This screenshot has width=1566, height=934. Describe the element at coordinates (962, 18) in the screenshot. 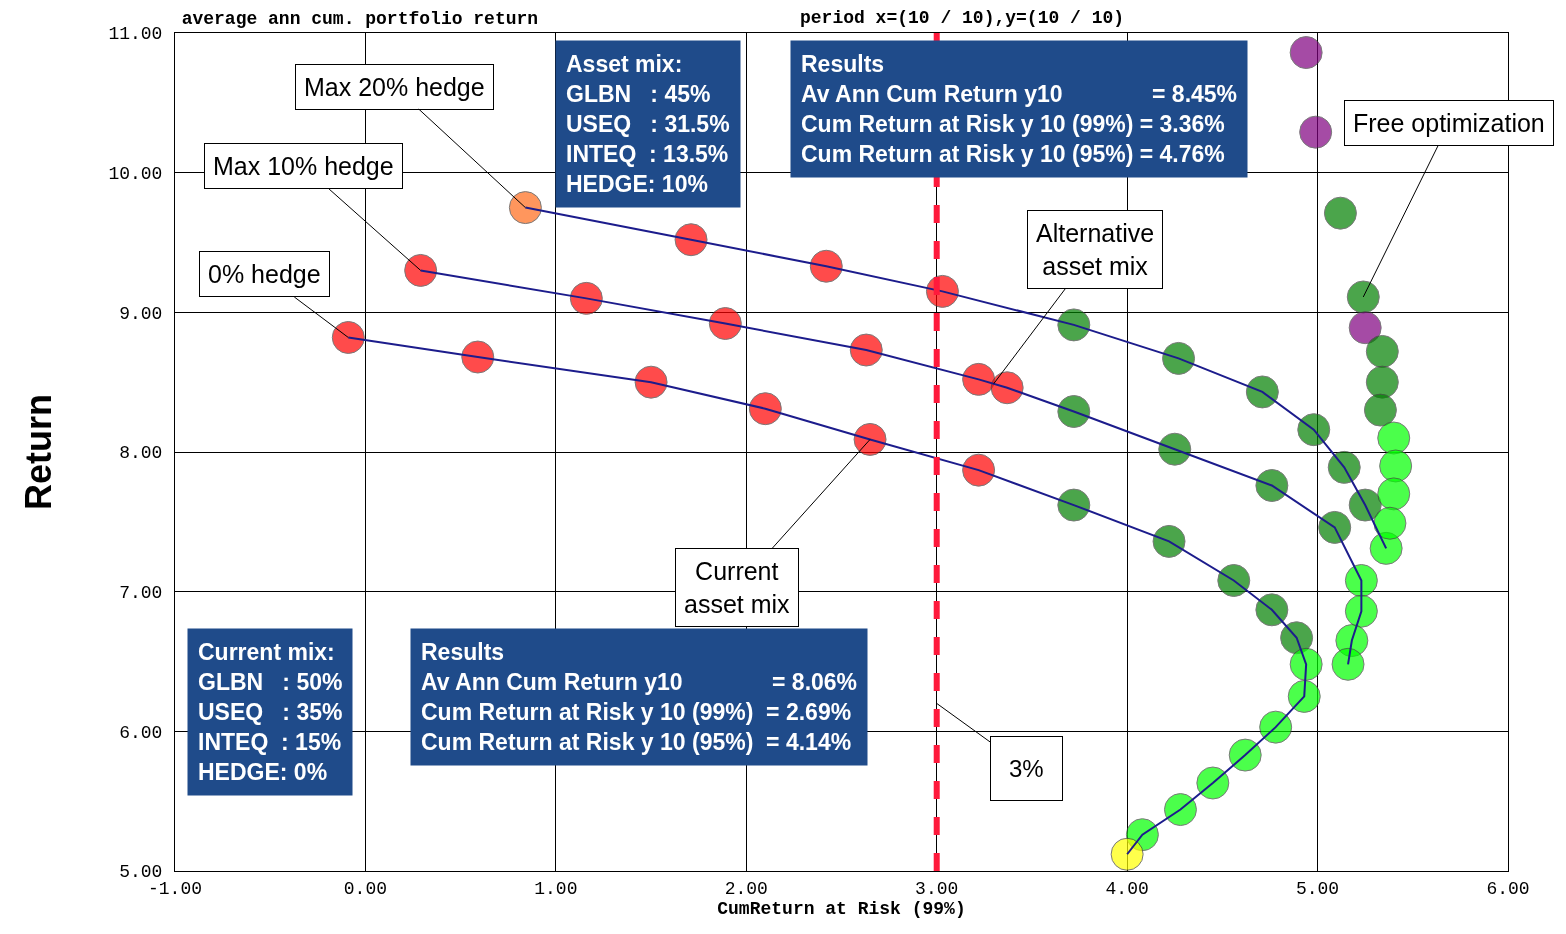

I see `chart-subtitle: period x=(10 / 10),y=(10 / 10)` at that location.